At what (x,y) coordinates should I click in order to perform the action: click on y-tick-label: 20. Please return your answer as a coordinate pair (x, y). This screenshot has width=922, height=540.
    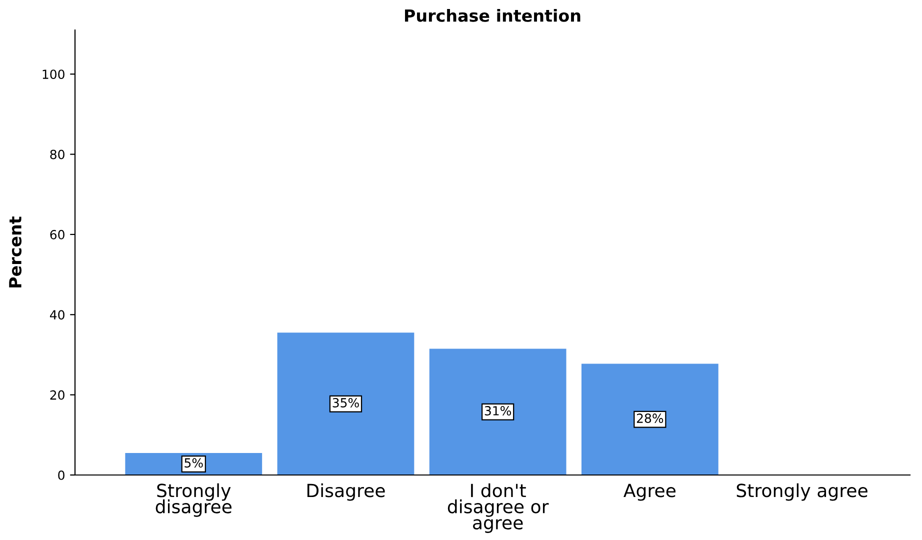
    Looking at the image, I should click on (57, 395).